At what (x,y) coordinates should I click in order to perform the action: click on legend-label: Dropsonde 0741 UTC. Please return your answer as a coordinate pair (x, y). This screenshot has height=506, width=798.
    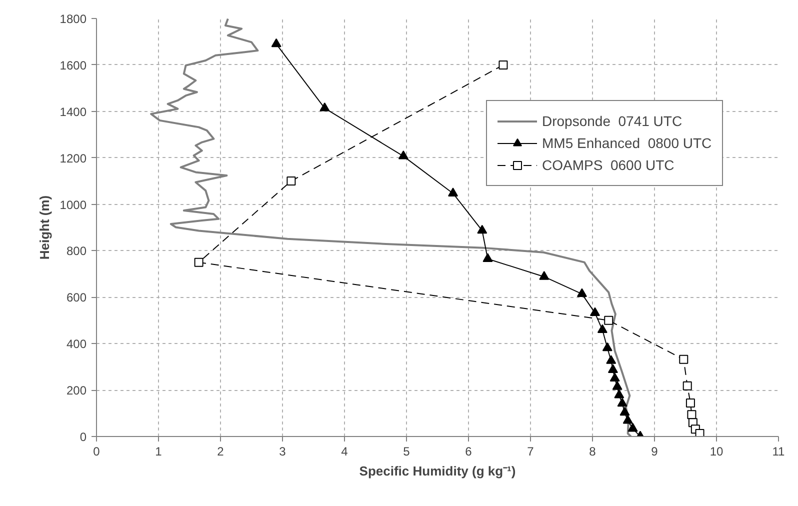
    Looking at the image, I should click on (612, 121).